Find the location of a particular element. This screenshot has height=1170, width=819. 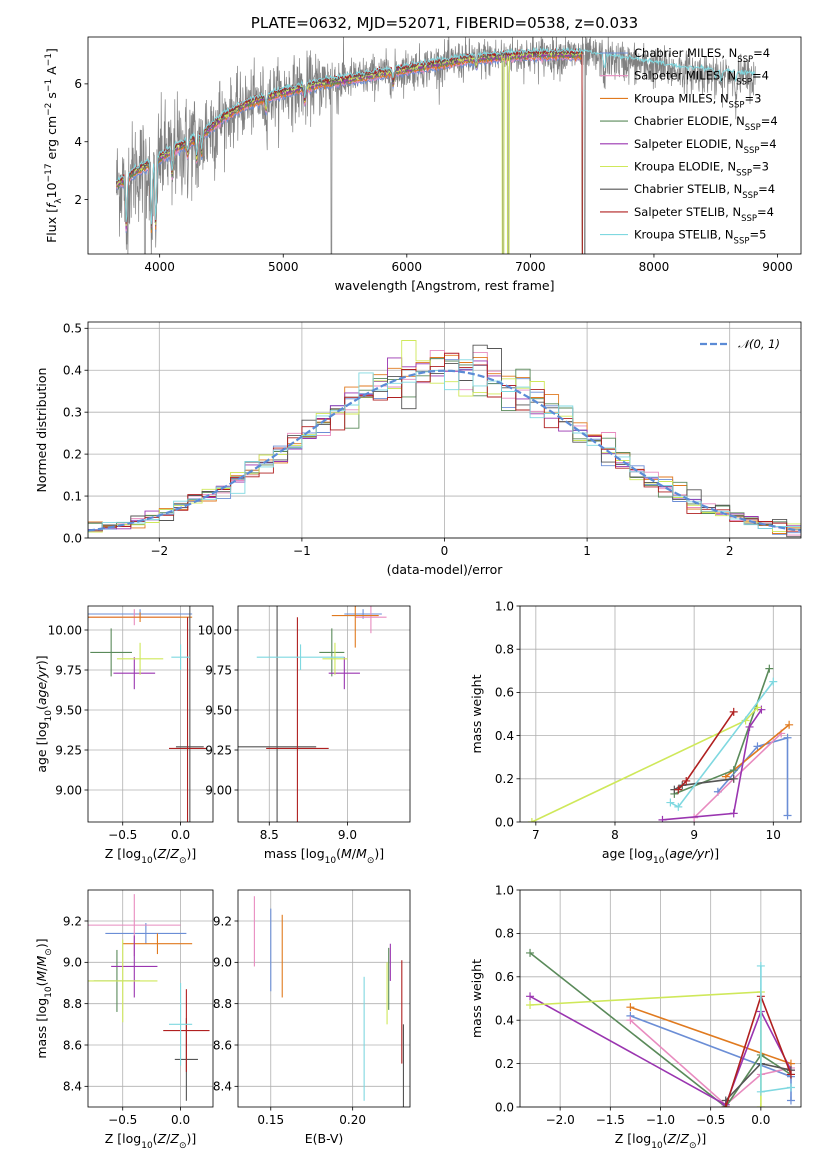

weight-marker-km is located at coordinates (630, 1007).